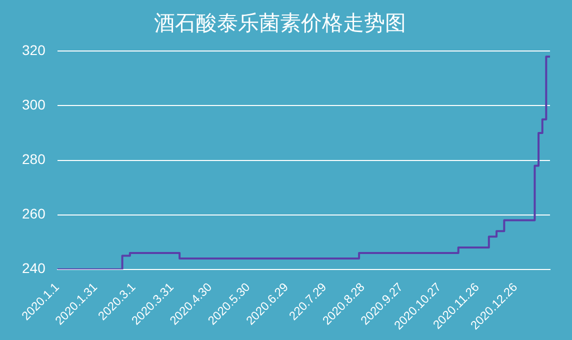 This screenshot has height=340, width=572. I want to click on y-tick-label: 240, so click(34, 268).